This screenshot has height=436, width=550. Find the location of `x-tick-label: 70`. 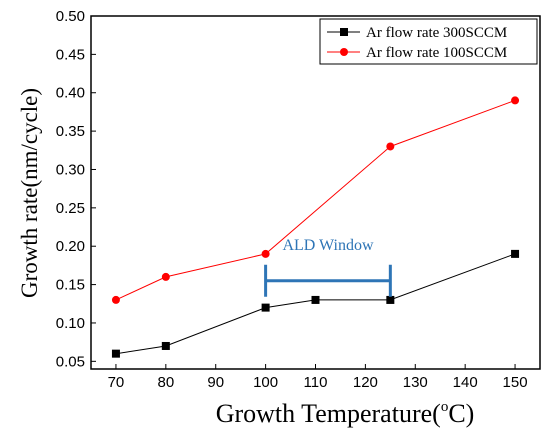

x-tick-label: 70 is located at coordinates (116, 382).